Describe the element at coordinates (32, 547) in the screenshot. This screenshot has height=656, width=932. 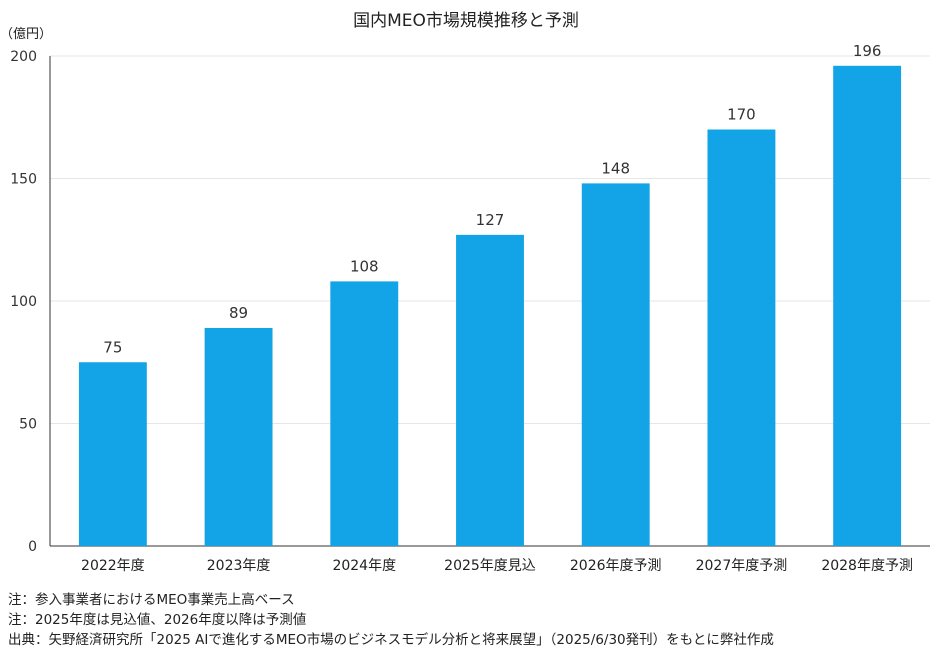
I see `y-tick-label: 0` at that location.